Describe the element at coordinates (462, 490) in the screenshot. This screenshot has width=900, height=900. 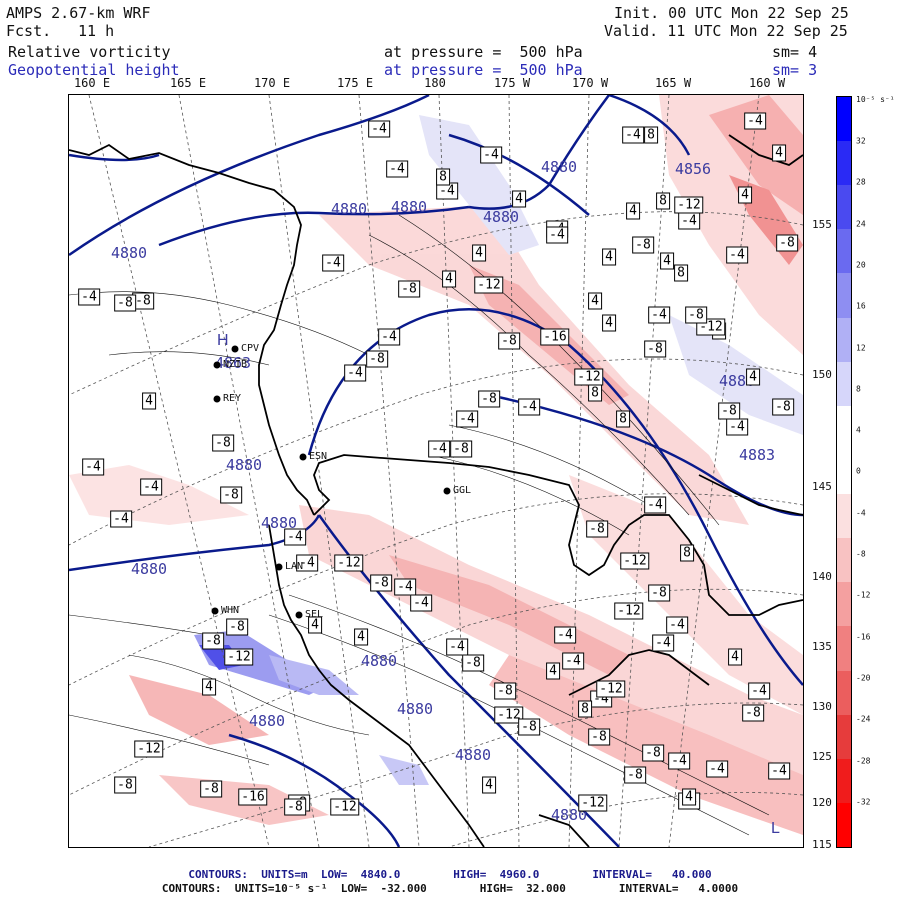
I see `station-label: GGL` at that location.